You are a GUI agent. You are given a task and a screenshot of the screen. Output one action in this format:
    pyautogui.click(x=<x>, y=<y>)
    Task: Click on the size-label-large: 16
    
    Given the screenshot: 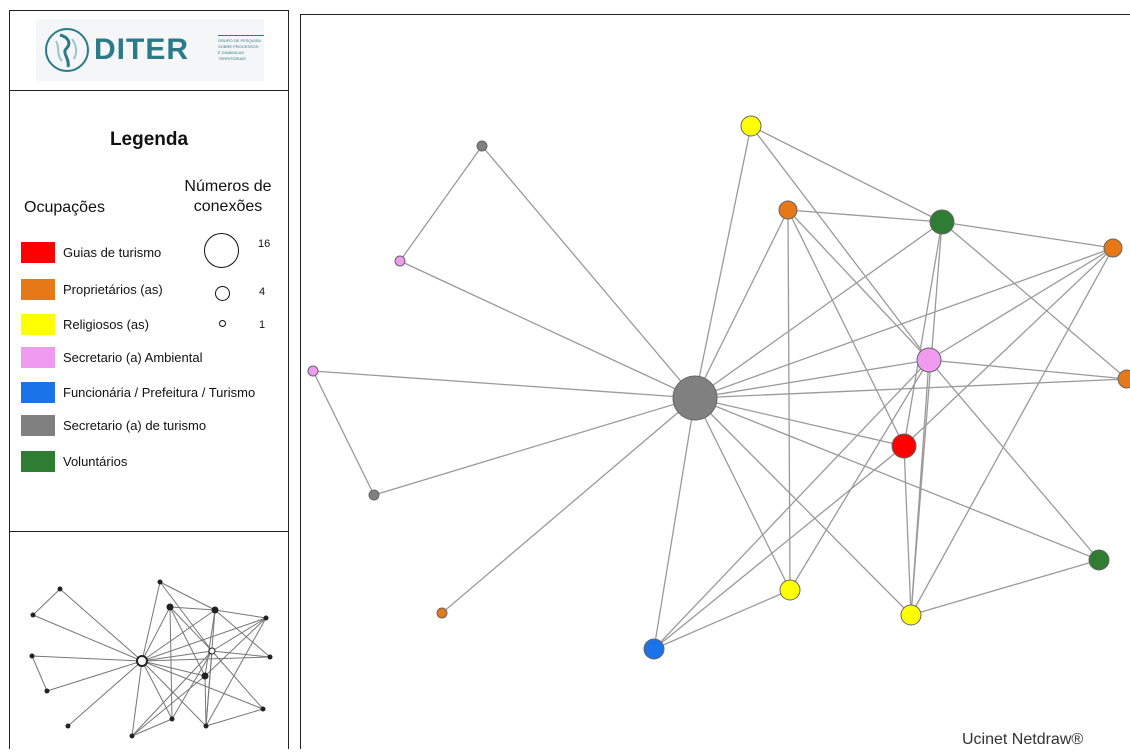 What is the action you would take?
    pyautogui.click(x=264, y=244)
    